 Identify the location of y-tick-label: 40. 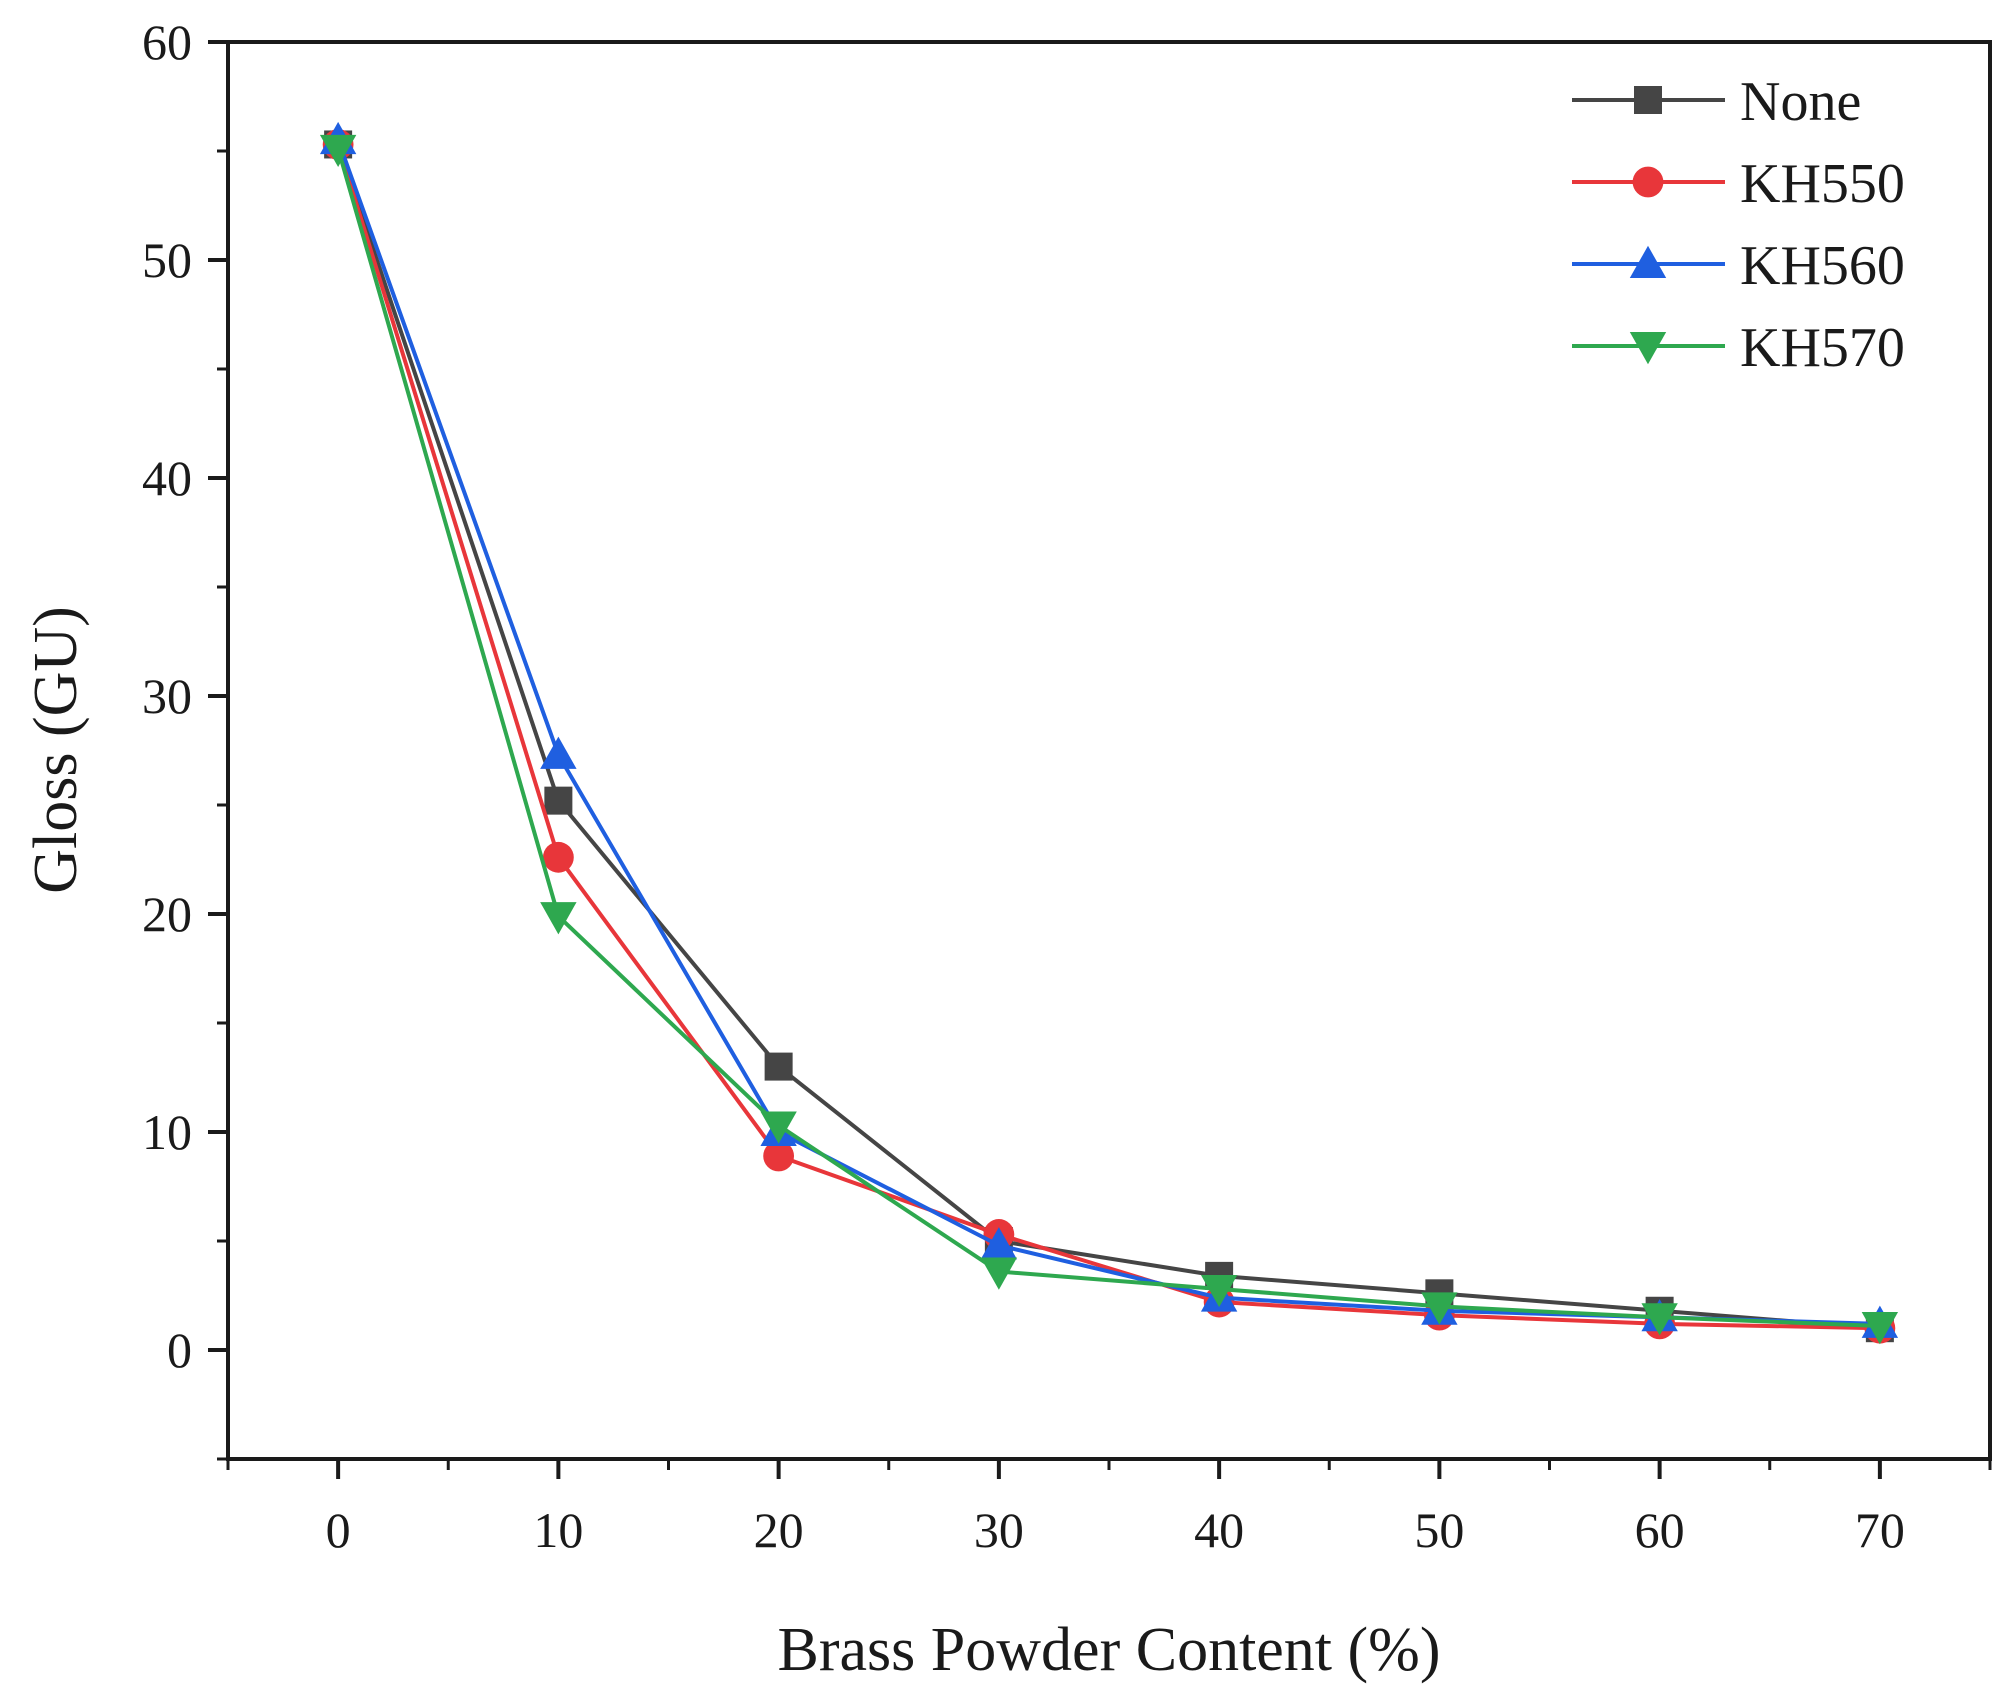
(167, 478).